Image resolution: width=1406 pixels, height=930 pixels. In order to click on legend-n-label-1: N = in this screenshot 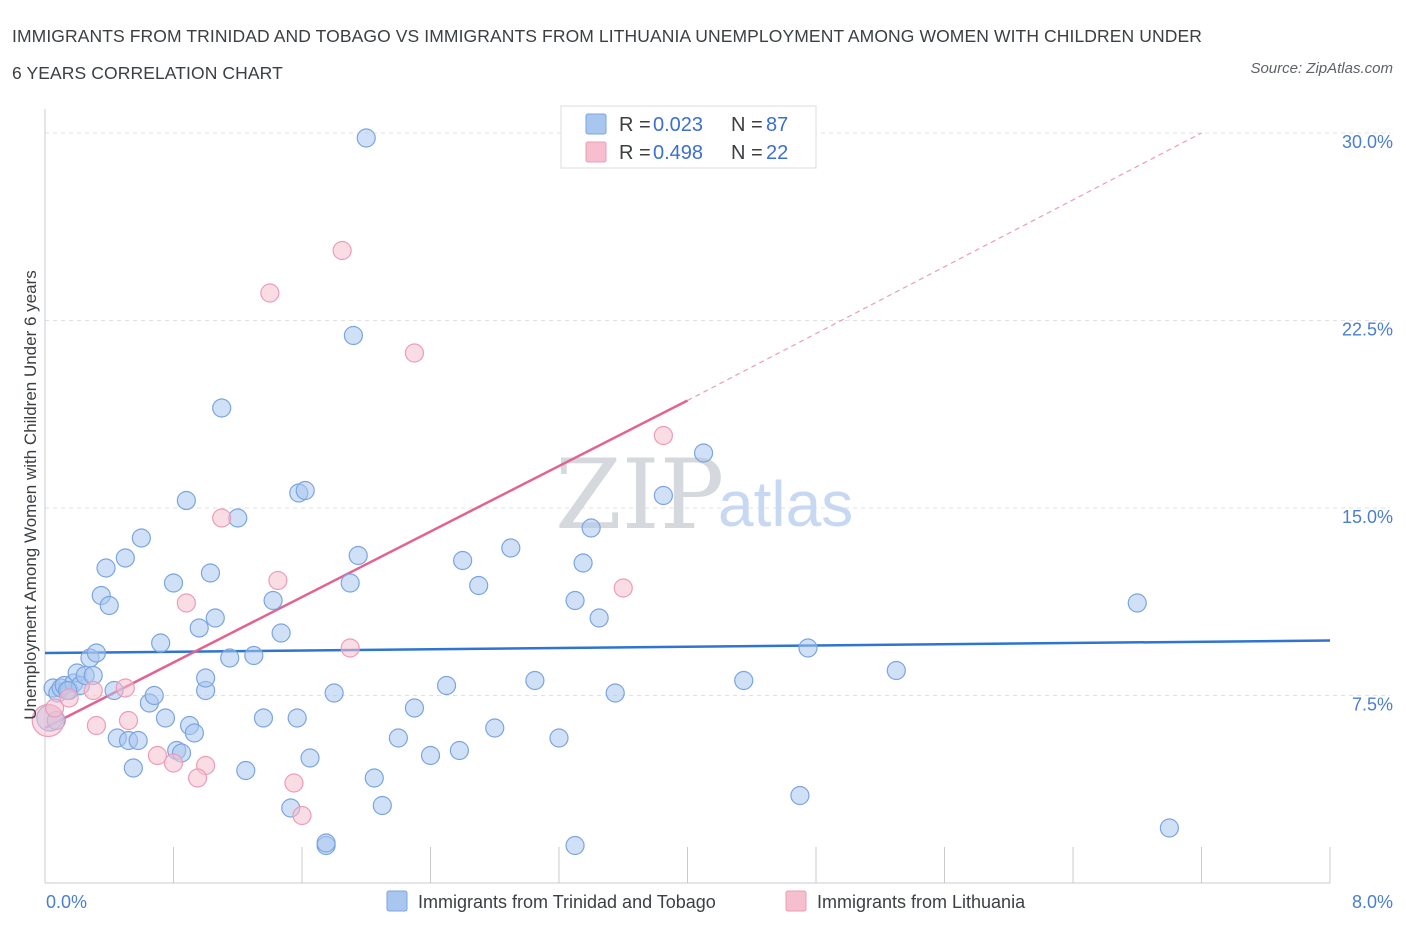, I will do `click(747, 125)`.